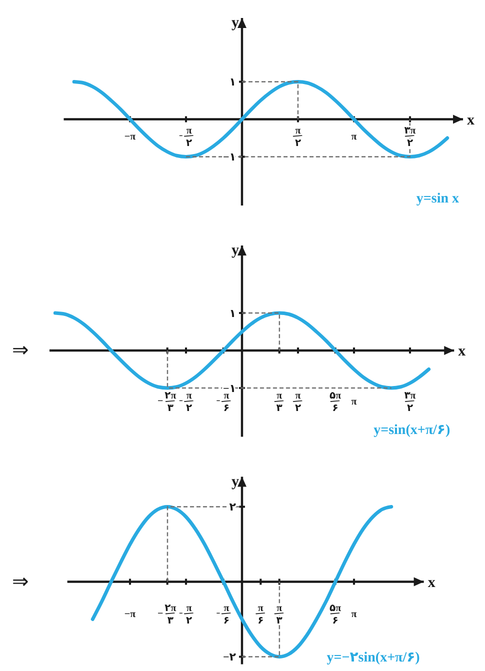 This screenshot has width=485, height=671. I want to click on y-tick-label: −۱, so click(229, 388).